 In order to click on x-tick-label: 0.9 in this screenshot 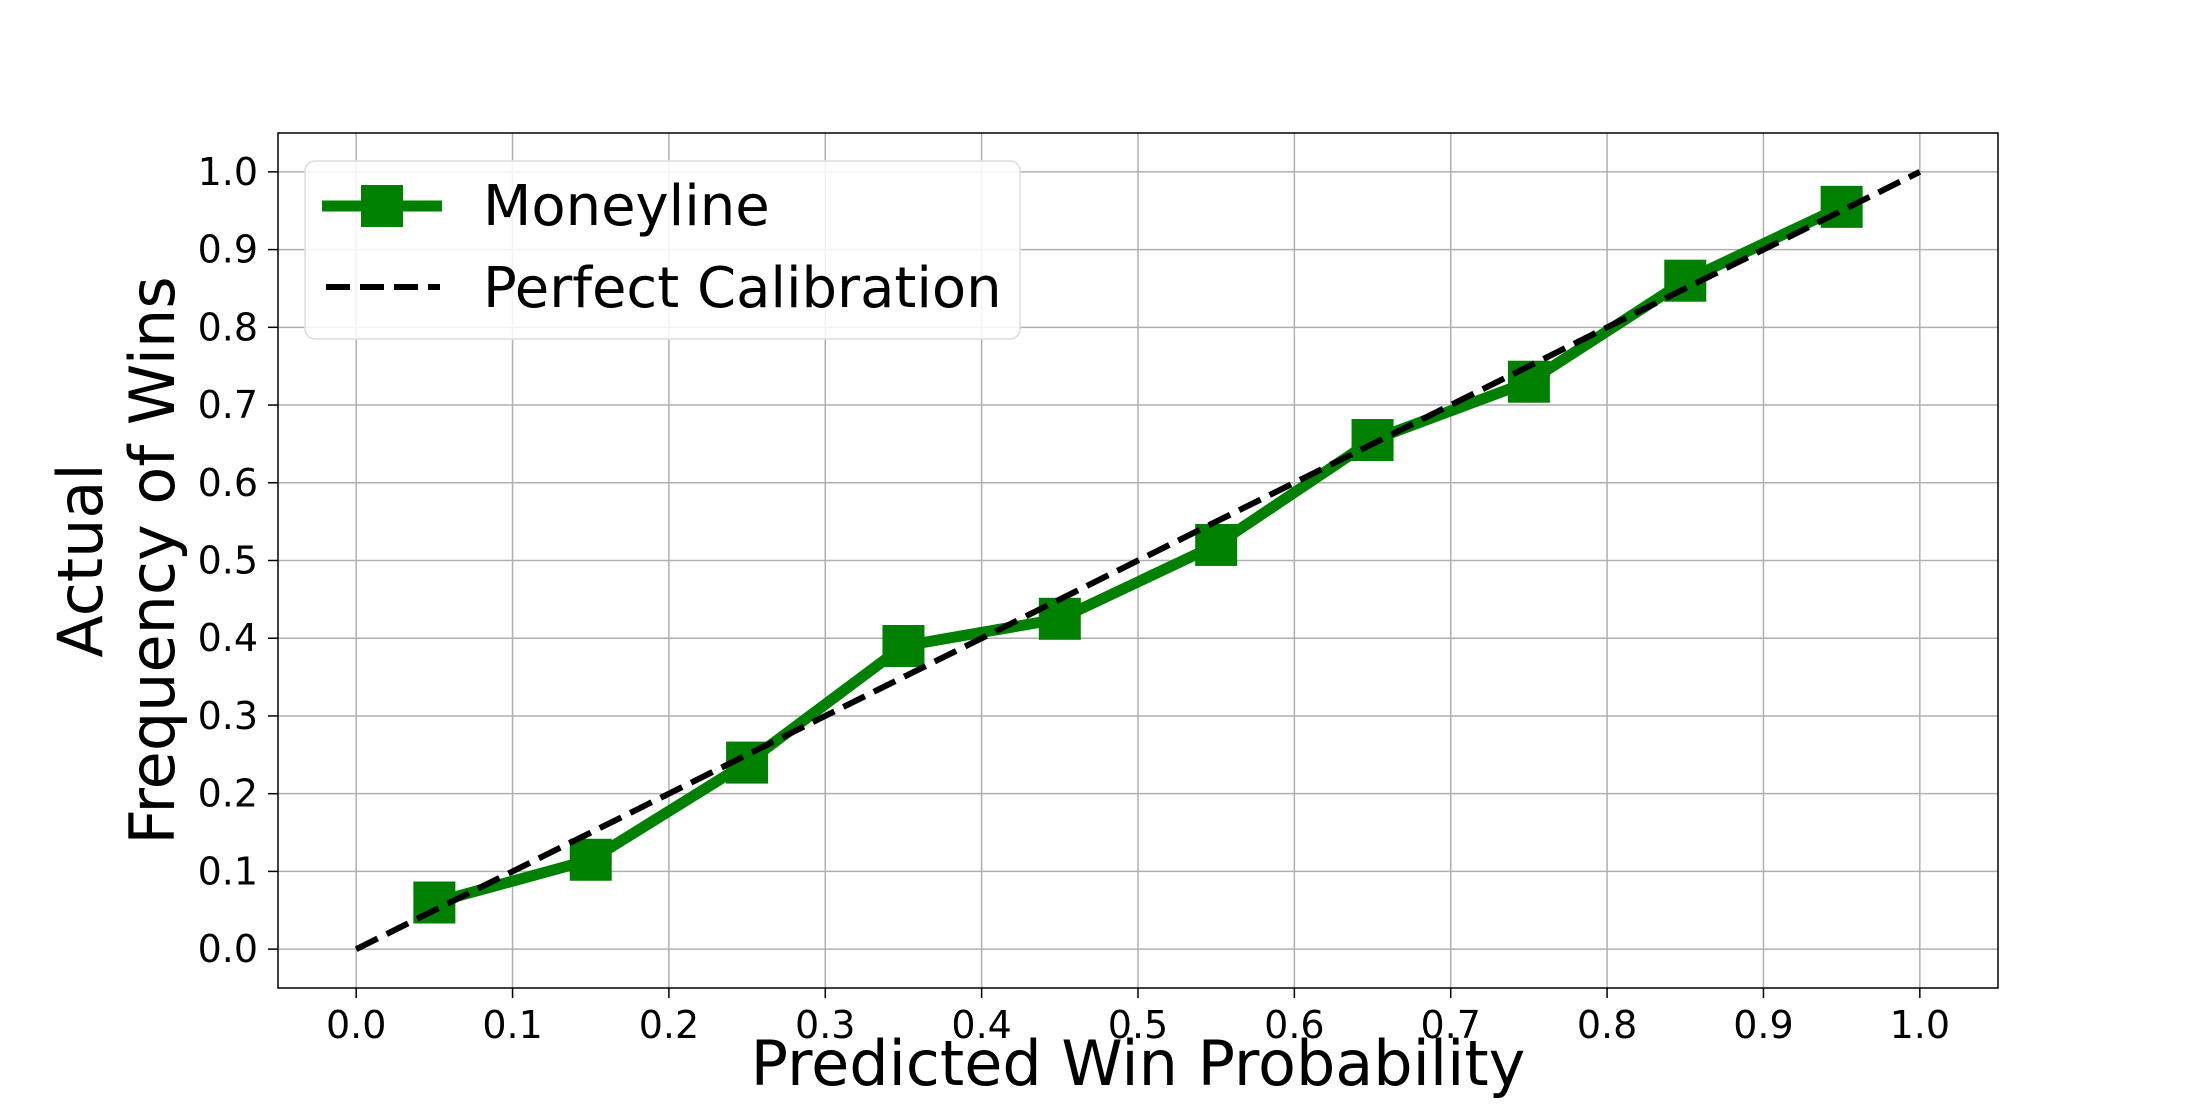, I will do `click(1763, 1025)`.